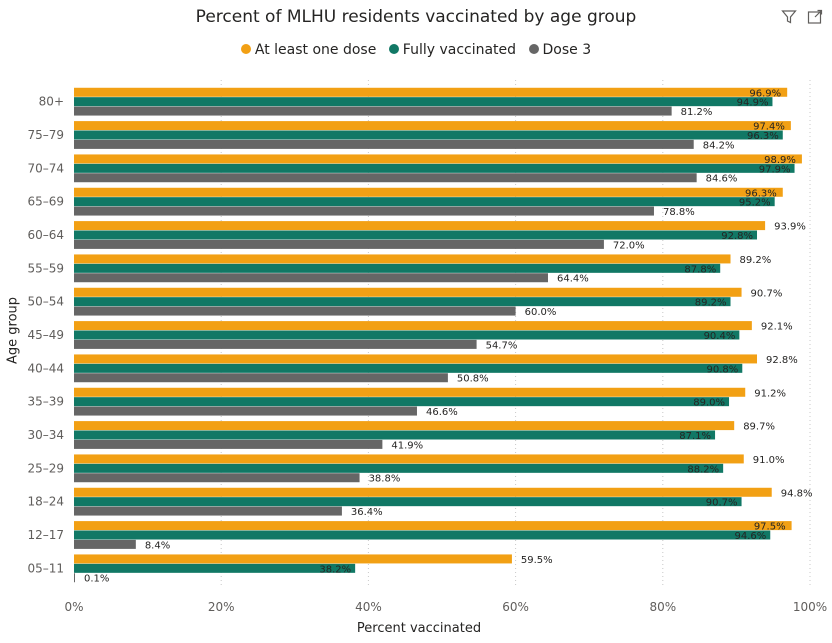 Image resolution: width=832 pixels, height=643 pixels. I want to click on legend-label: Fully vaccinated, so click(459, 50).